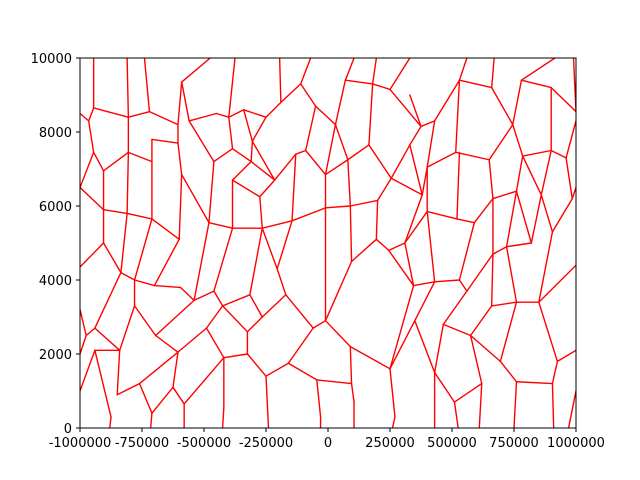  I want to click on x-tick-label: 250000, so click(390, 443).